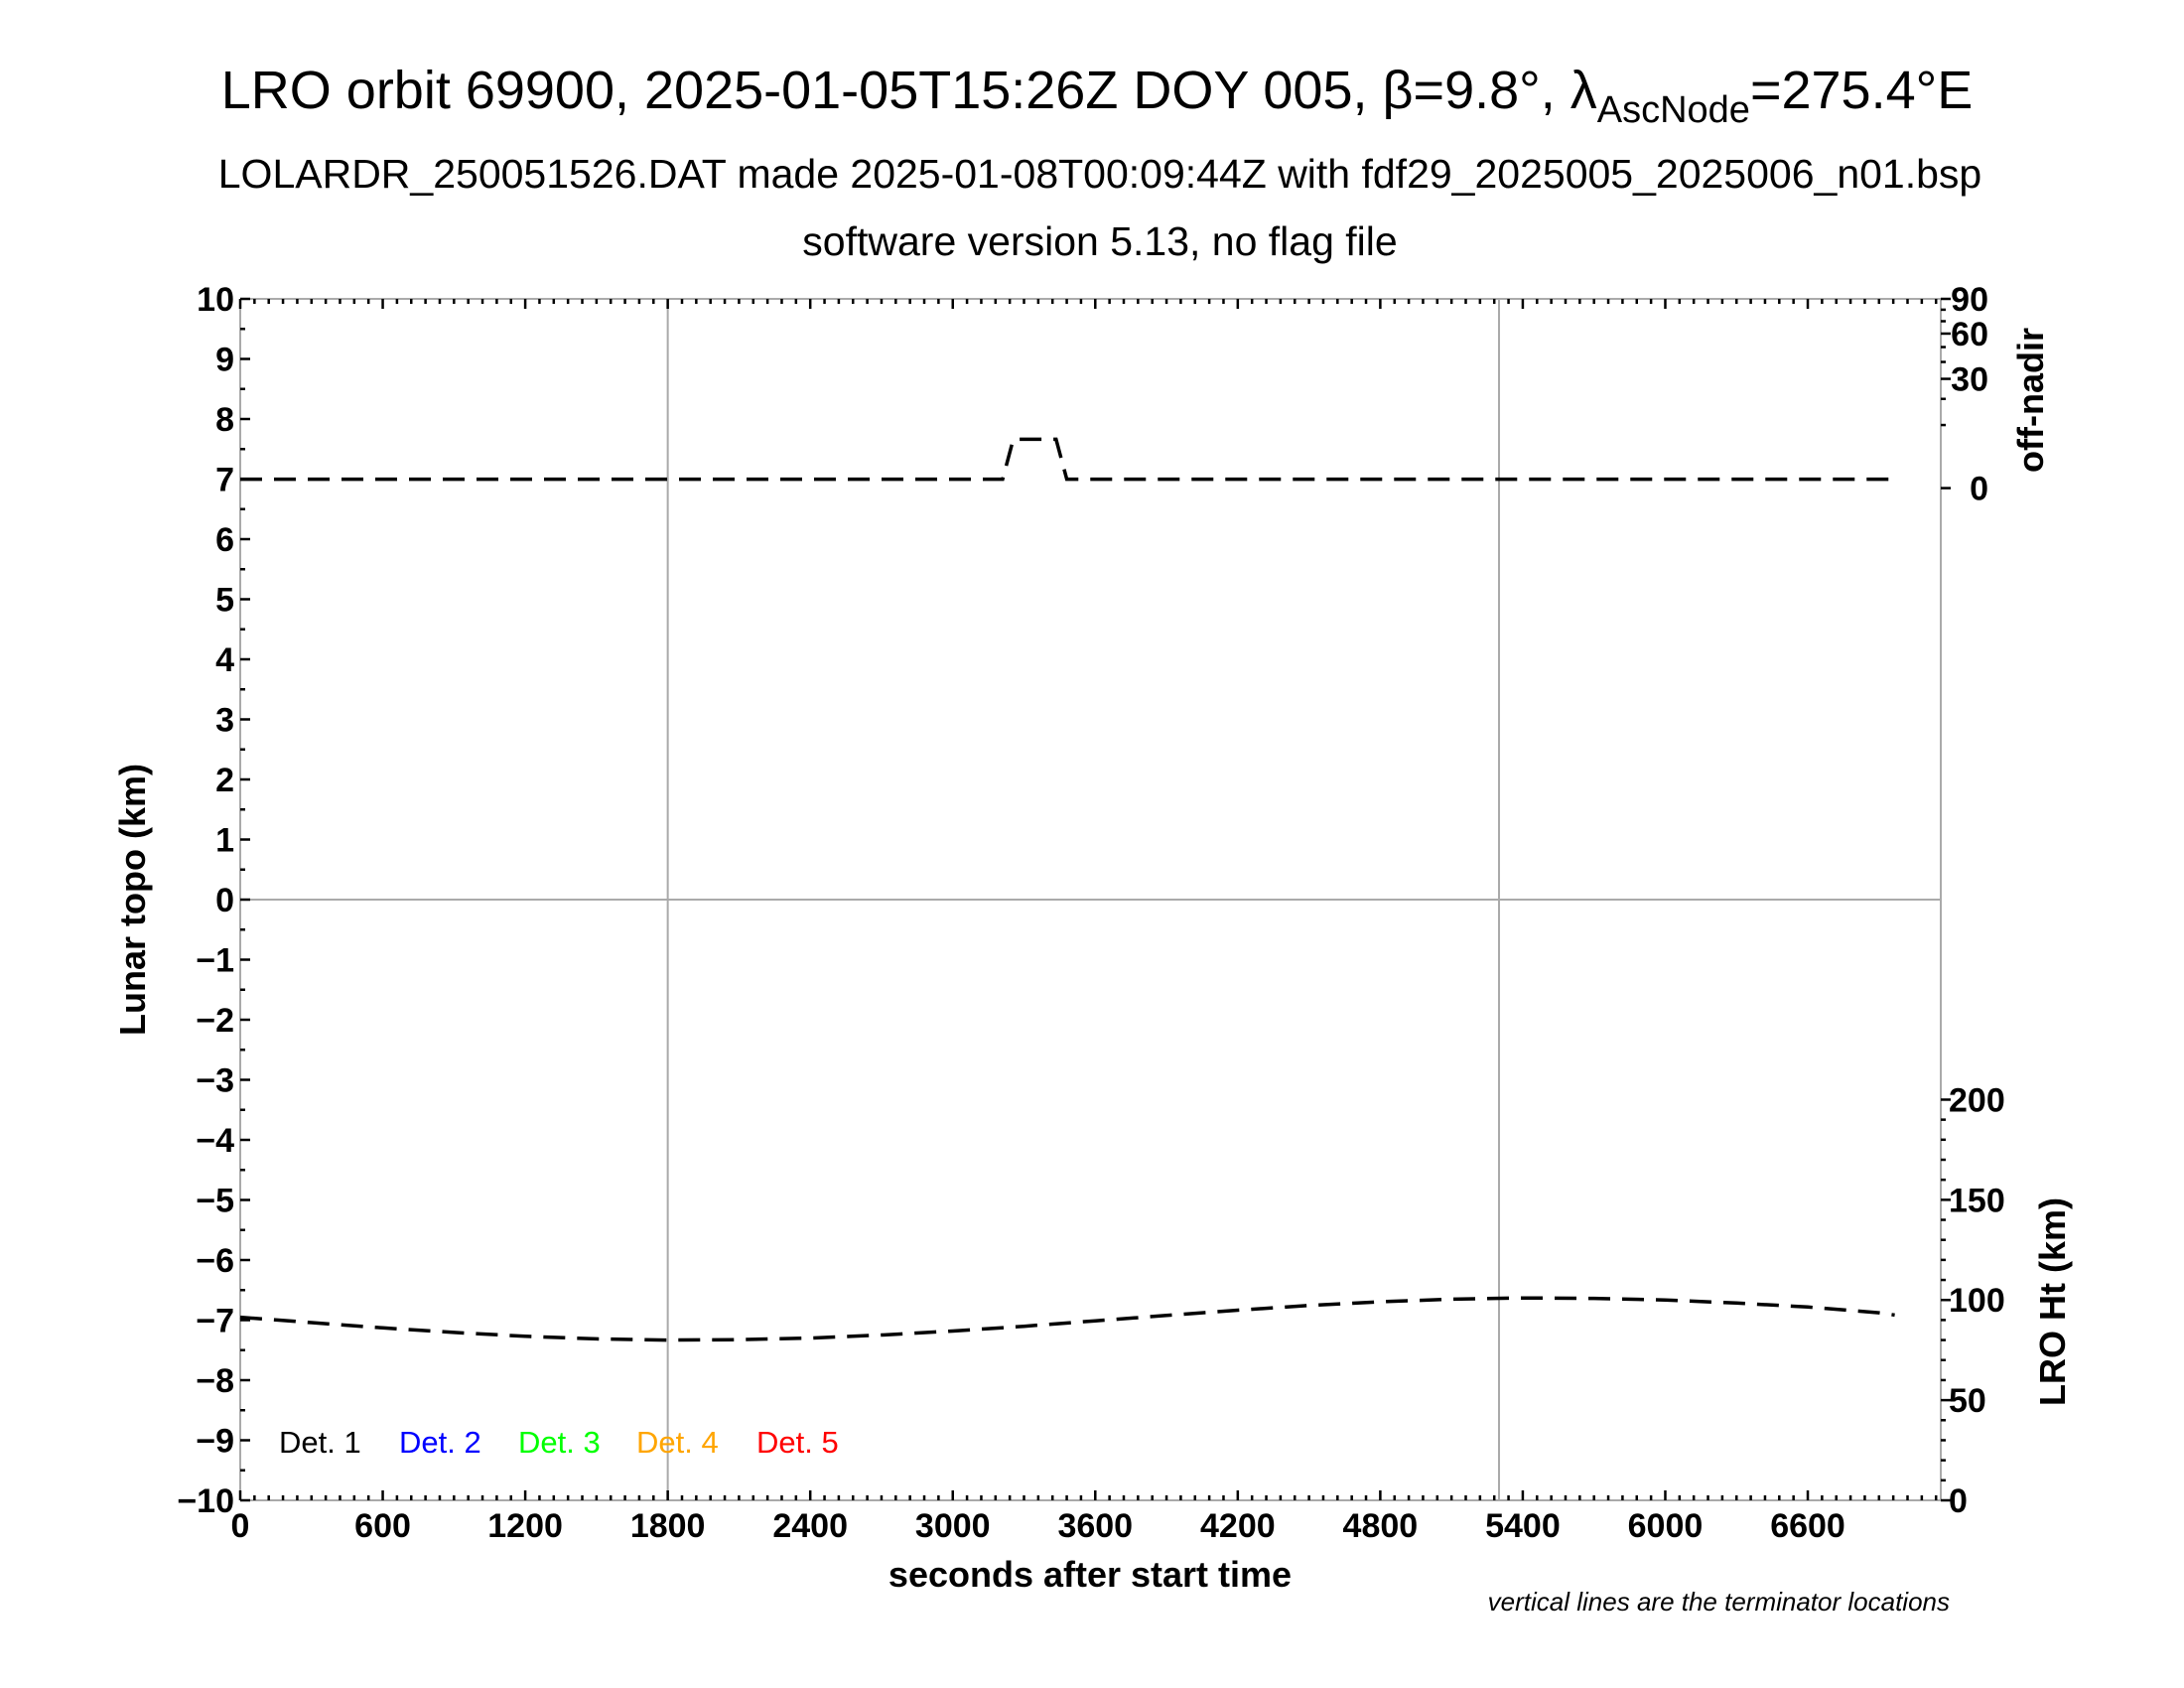 The width and height of the screenshot is (2184, 1688). I want to click on legend: Det. 1 Det. 2 Det. 3 Det. 4 Det. 5, so click(559, 1442).